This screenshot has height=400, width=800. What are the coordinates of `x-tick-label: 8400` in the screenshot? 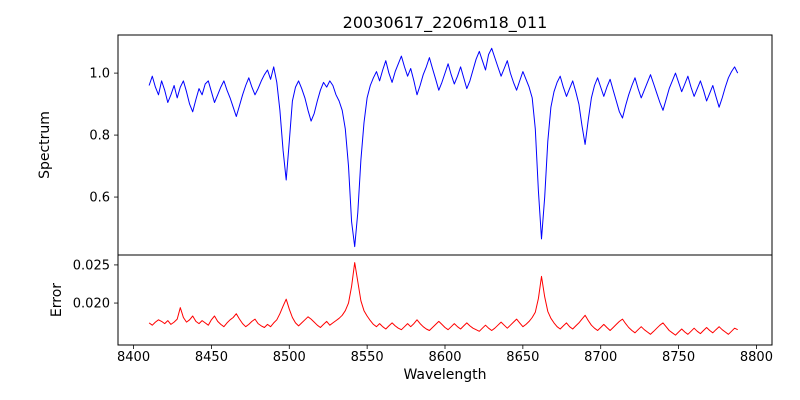 It's located at (133, 357).